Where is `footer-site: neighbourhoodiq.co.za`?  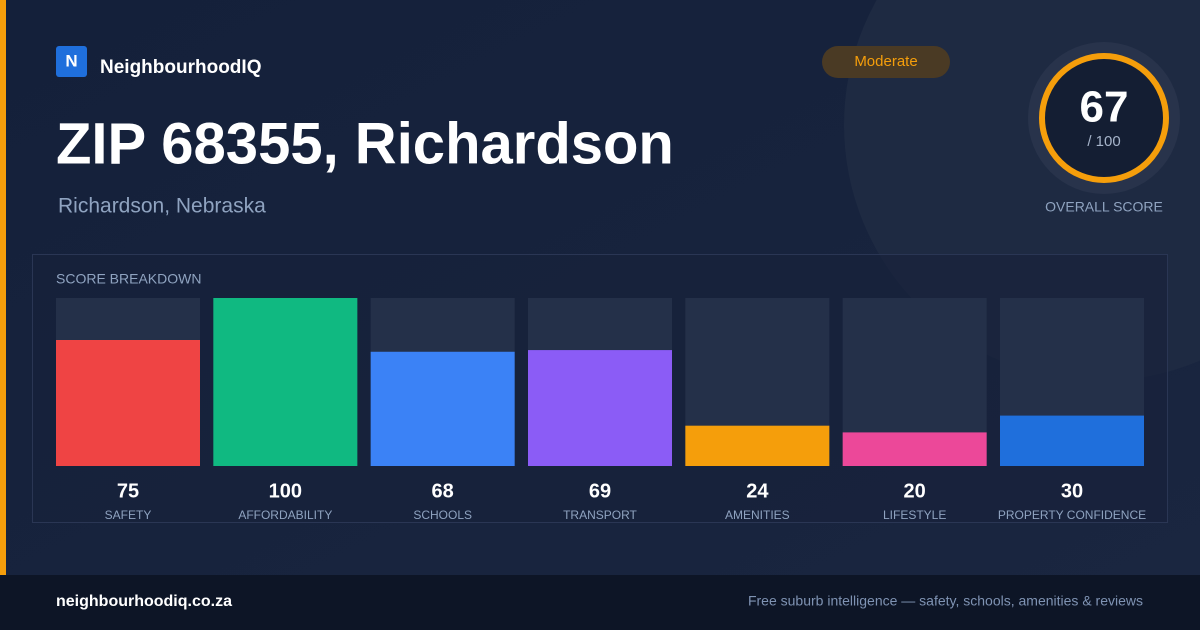
footer-site: neighbourhoodiq.co.za is located at coordinates (144, 601).